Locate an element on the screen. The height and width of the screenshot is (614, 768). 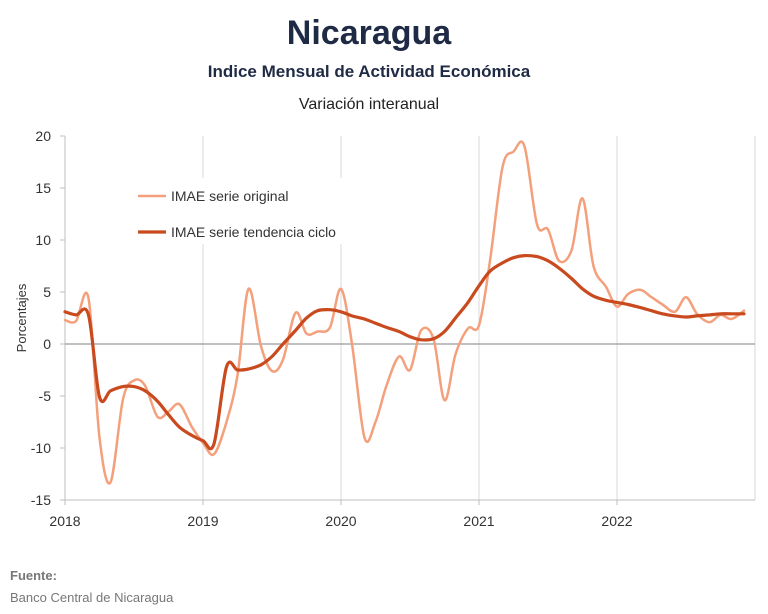
y-tick-label: -5 is located at coordinates (45, 396).